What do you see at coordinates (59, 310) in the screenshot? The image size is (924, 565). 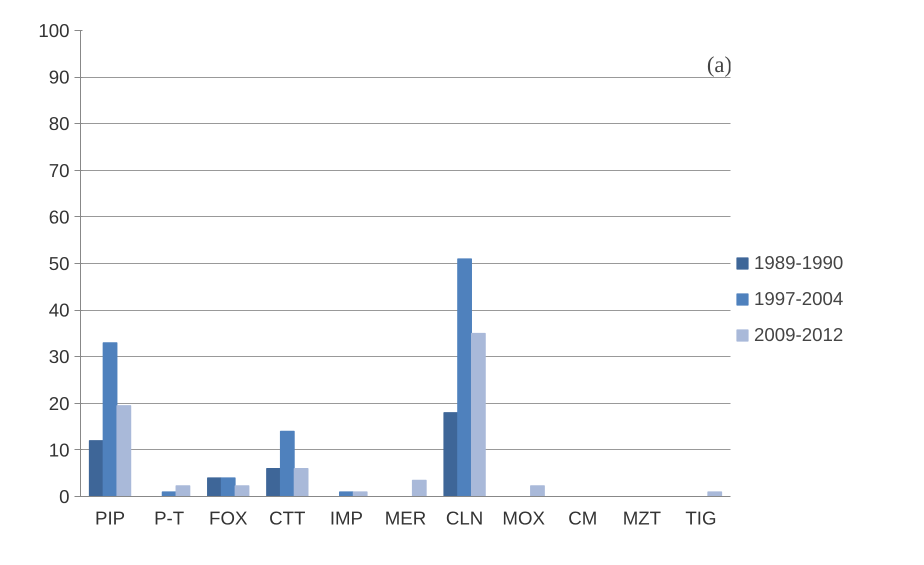 I see `y-tick-label: 40` at bounding box center [59, 310].